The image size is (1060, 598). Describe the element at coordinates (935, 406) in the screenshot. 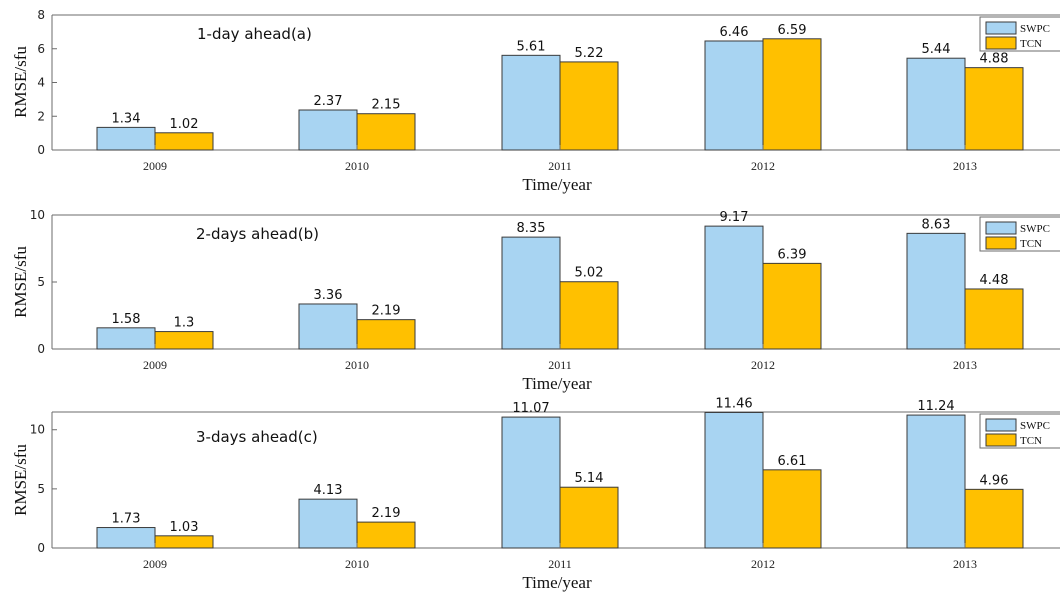

I see `bar-value-label: 11.24` at that location.